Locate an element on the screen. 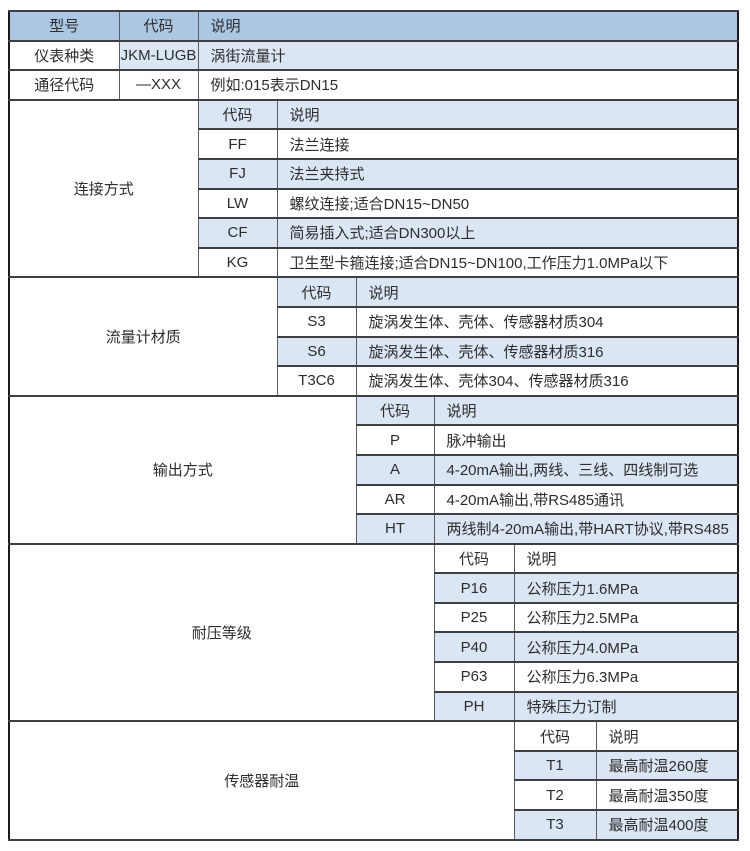 This screenshot has width=750, height=851. code-cell: HT is located at coordinates (395, 529).